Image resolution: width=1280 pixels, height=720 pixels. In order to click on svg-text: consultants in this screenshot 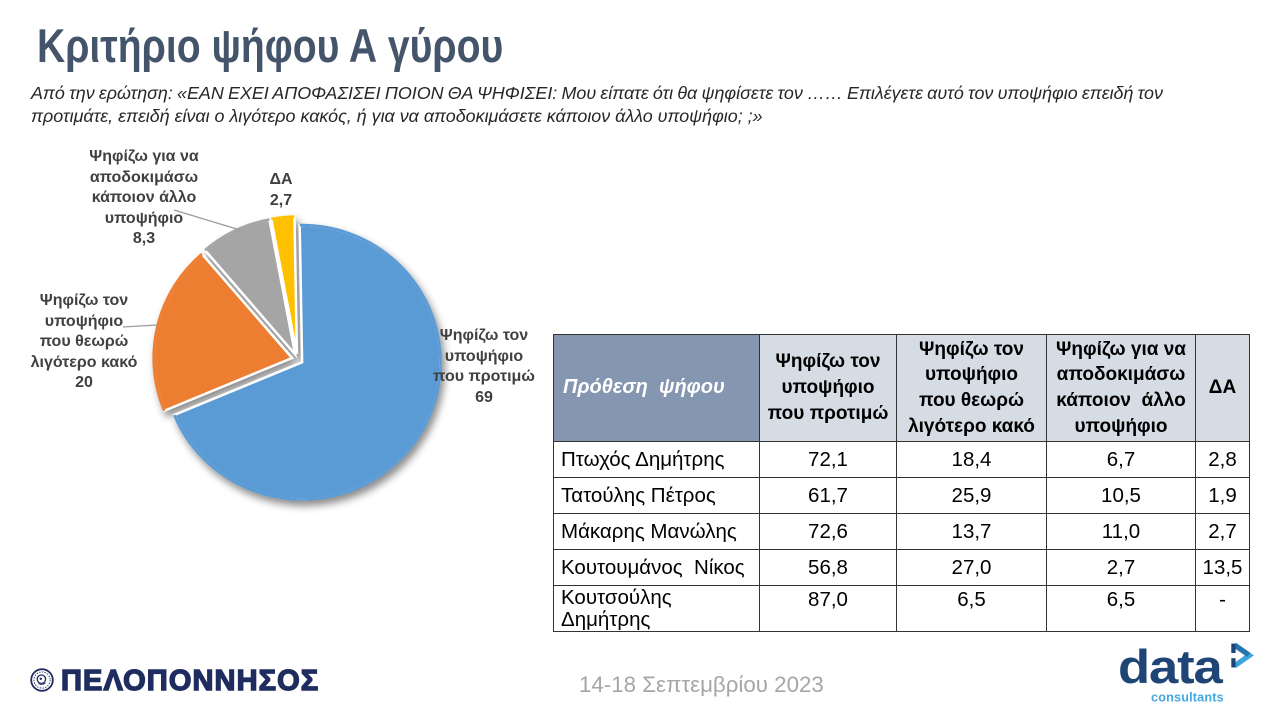, I will do `click(1187, 698)`.